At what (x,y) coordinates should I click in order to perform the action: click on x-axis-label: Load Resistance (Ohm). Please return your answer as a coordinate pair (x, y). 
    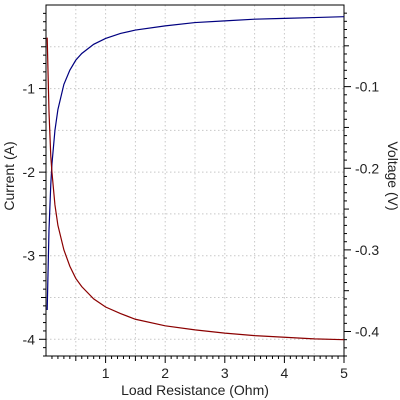
    Looking at the image, I should click on (195, 390).